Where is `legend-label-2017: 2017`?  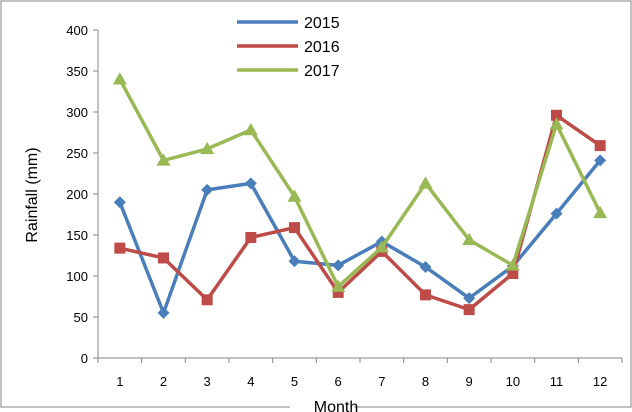 legend-label-2017: 2017 is located at coordinates (322, 71).